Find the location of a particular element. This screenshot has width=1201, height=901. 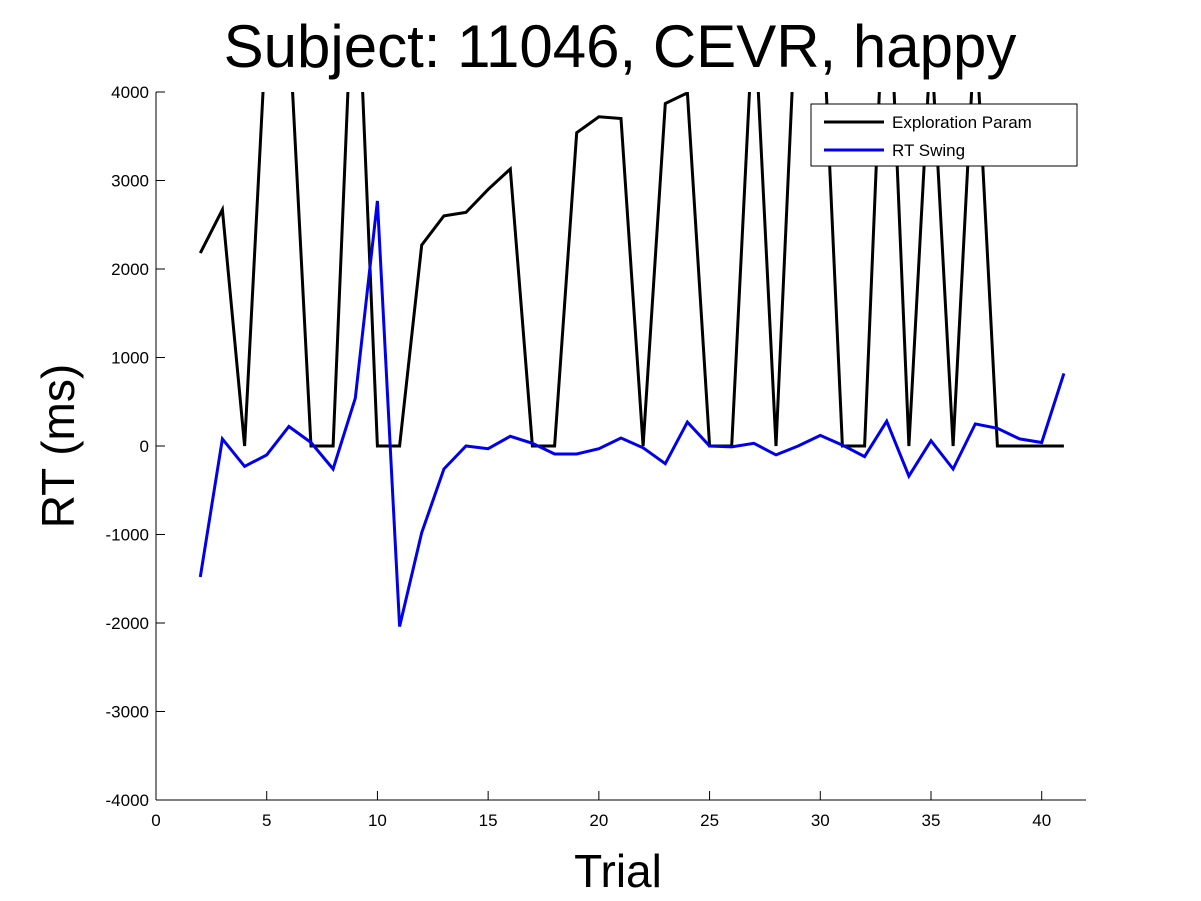

y-tick-label: -2000 is located at coordinates (127, 623).